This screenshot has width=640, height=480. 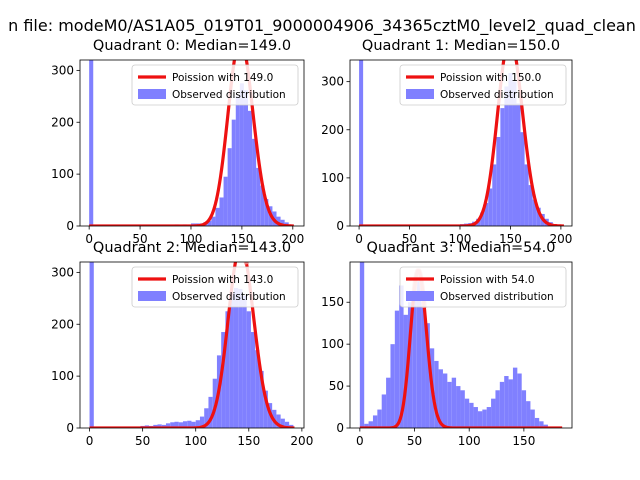 What do you see at coordinates (487, 280) in the screenshot?
I see `legend-label-poisson: Poission with 54.0` at bounding box center [487, 280].